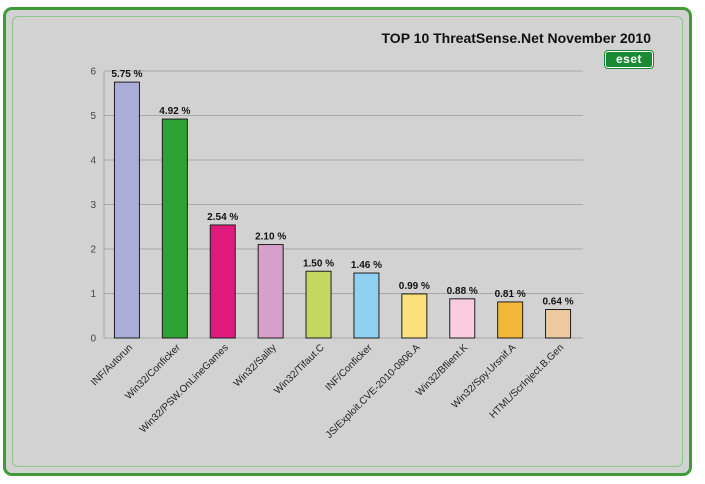 This screenshot has height=484, width=705. What do you see at coordinates (629, 59) in the screenshot?
I see `eset-logo: eset` at bounding box center [629, 59].